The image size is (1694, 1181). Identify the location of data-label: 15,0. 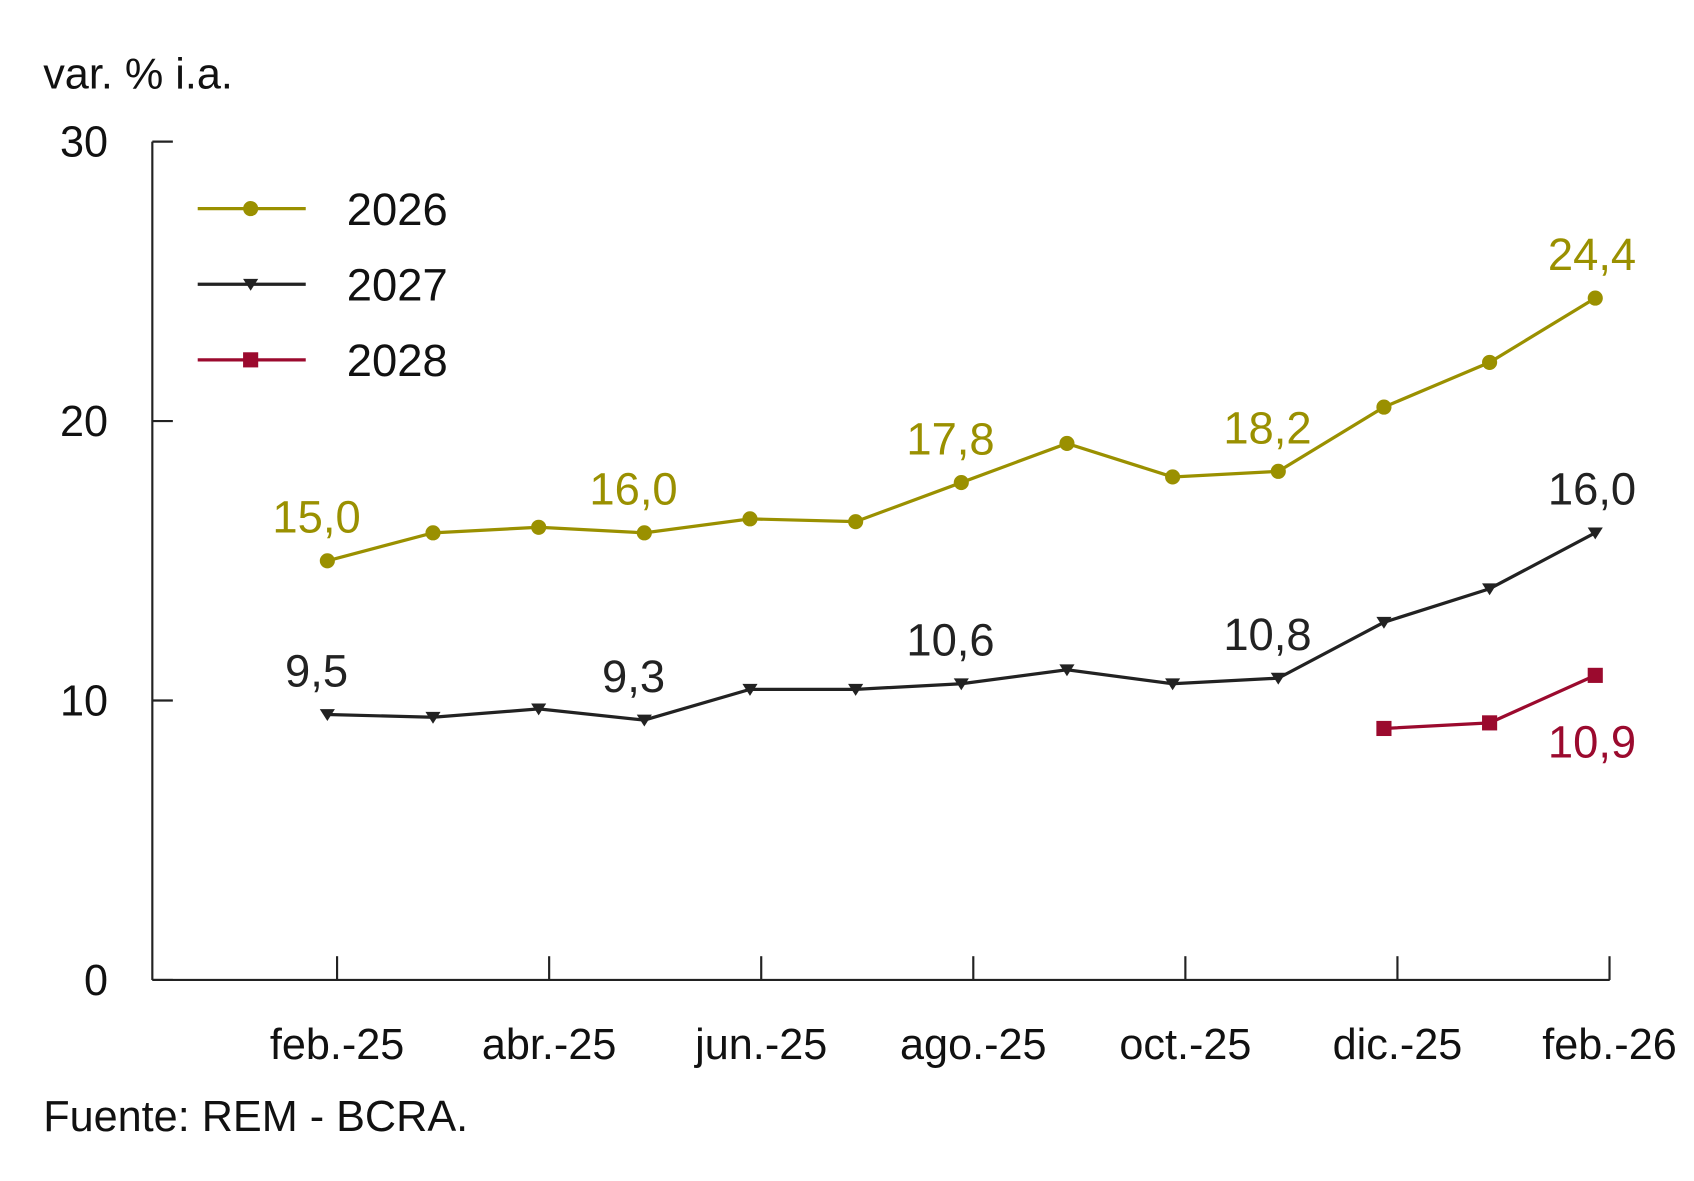
(316, 517).